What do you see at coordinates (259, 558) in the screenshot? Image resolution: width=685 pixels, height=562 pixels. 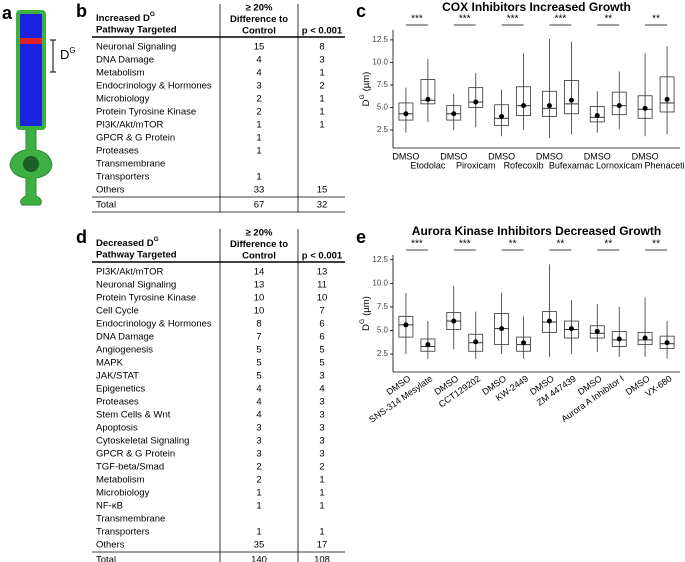 I see `cell-value: 140` at bounding box center [259, 558].